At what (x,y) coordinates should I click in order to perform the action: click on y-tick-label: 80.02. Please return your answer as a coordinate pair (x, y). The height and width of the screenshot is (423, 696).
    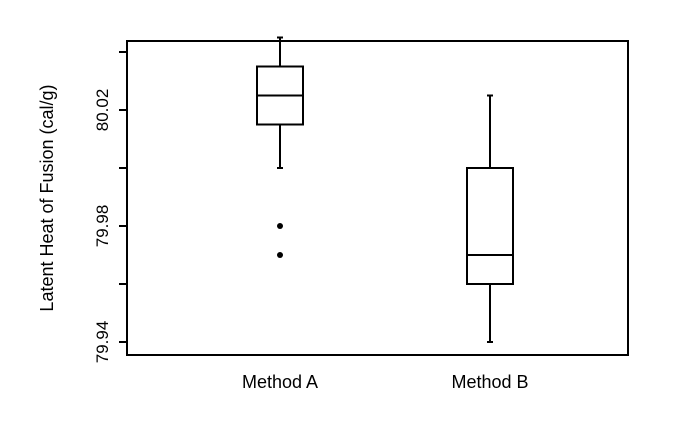
    Looking at the image, I should click on (102, 110).